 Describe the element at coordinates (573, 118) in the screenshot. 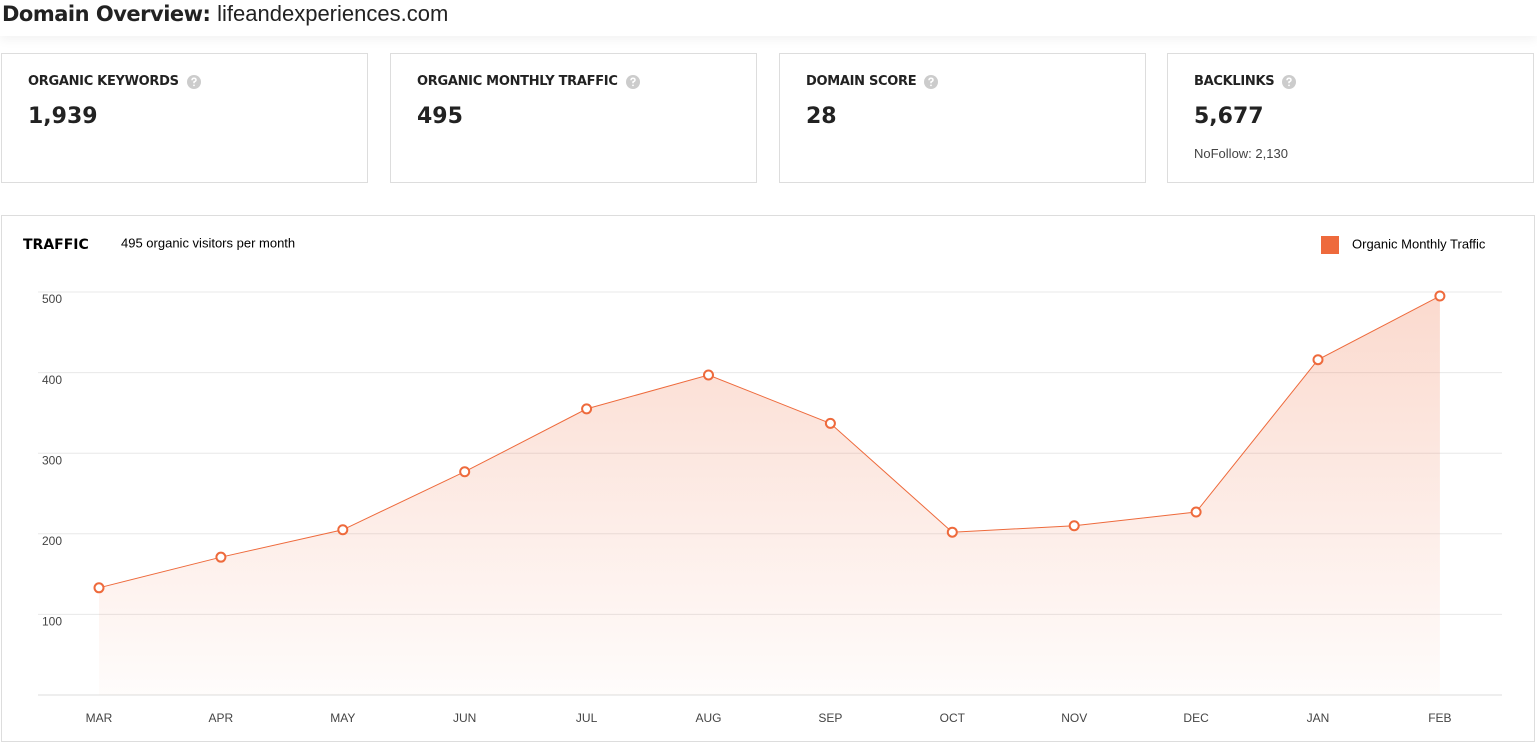

I see `stat-card: ORGANIC MONTHLY TRAFFIC 495` at that location.